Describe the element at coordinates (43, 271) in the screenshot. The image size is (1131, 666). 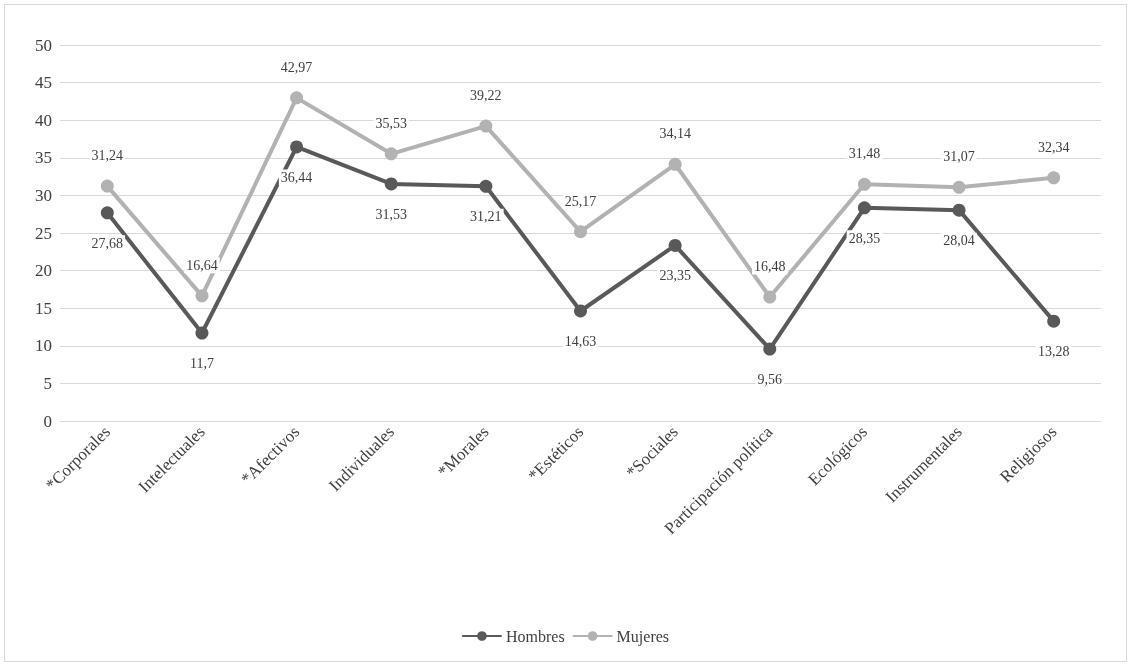
I see `y-tick-label: 20` at that location.